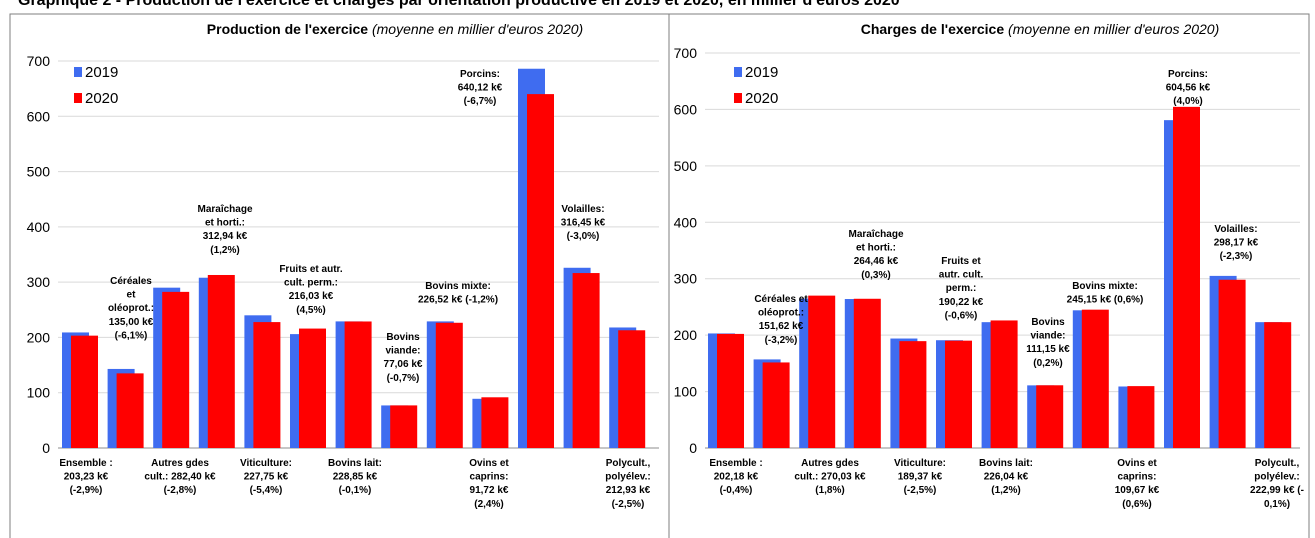  Describe the element at coordinates (781, 313) in the screenshot. I see `data-label: oléoprot.:` at that location.